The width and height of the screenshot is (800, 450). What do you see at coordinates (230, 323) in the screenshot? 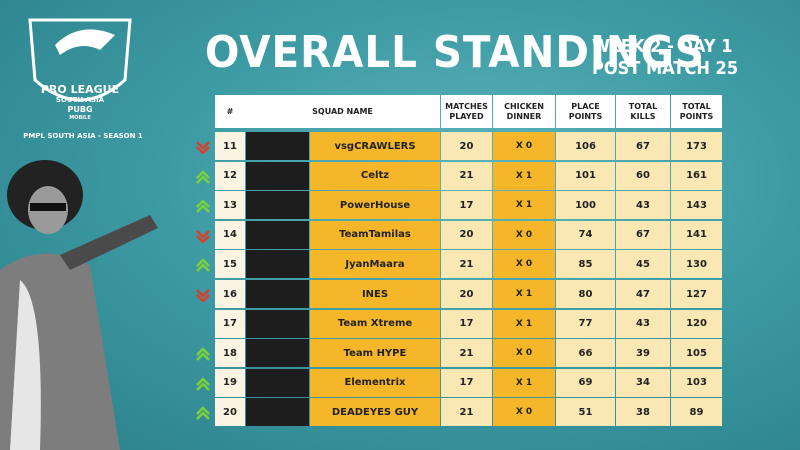
I see `rank-cell: 17` at bounding box center [230, 323].